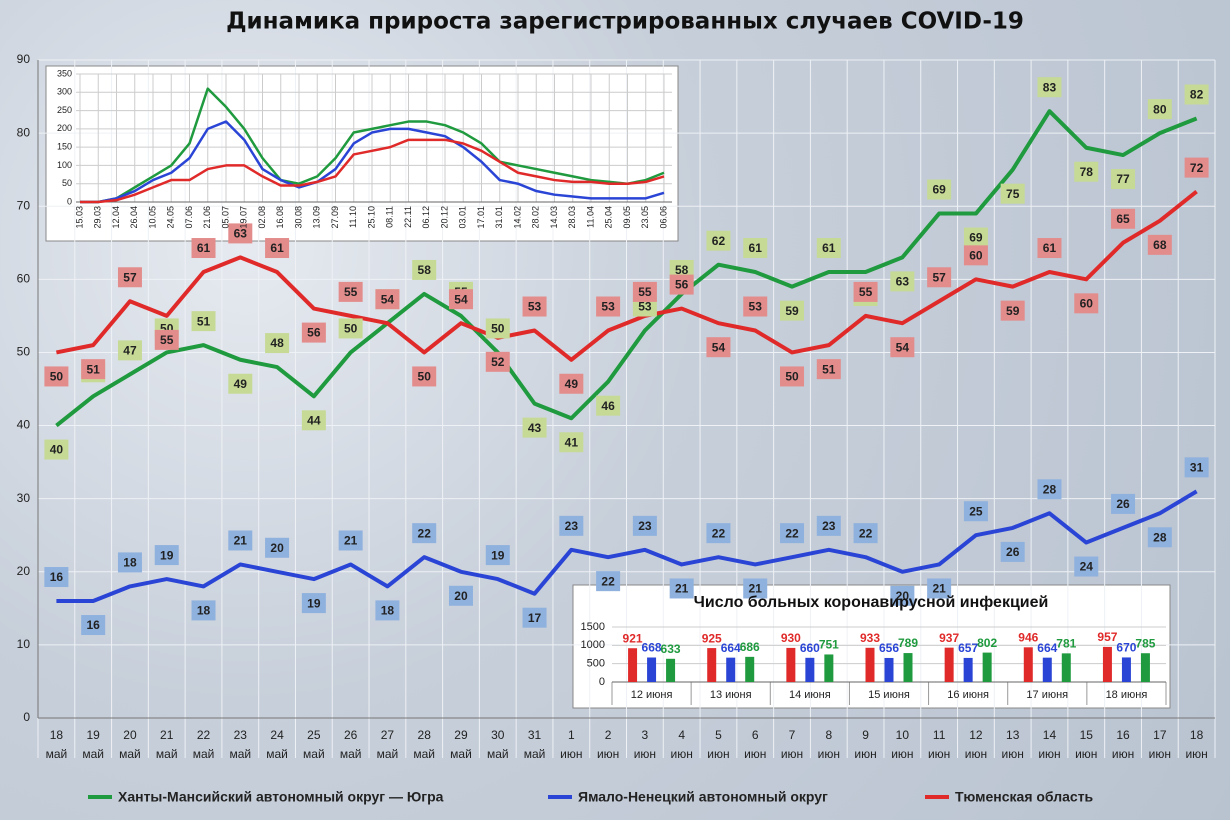 Image resolution: width=1230 pixels, height=820 pixels. What do you see at coordinates (645, 217) in the screenshot?
I see `x-tick-label: 23.05` at bounding box center [645, 217].